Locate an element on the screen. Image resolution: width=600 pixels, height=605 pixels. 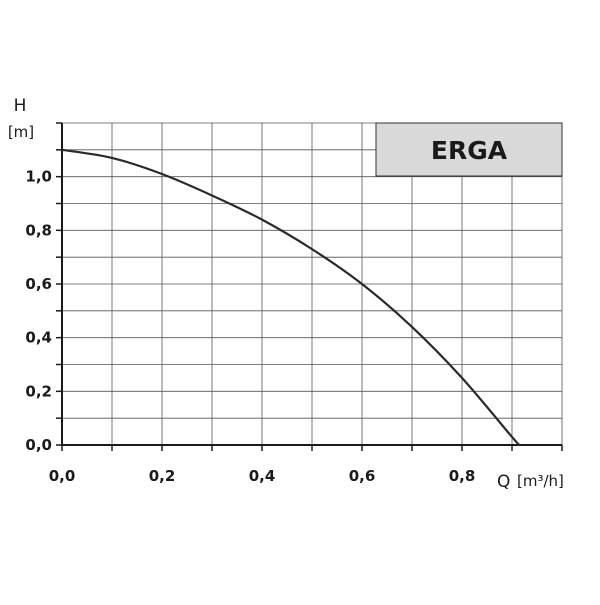
x-tick-label: 0,8 is located at coordinates (462, 476).